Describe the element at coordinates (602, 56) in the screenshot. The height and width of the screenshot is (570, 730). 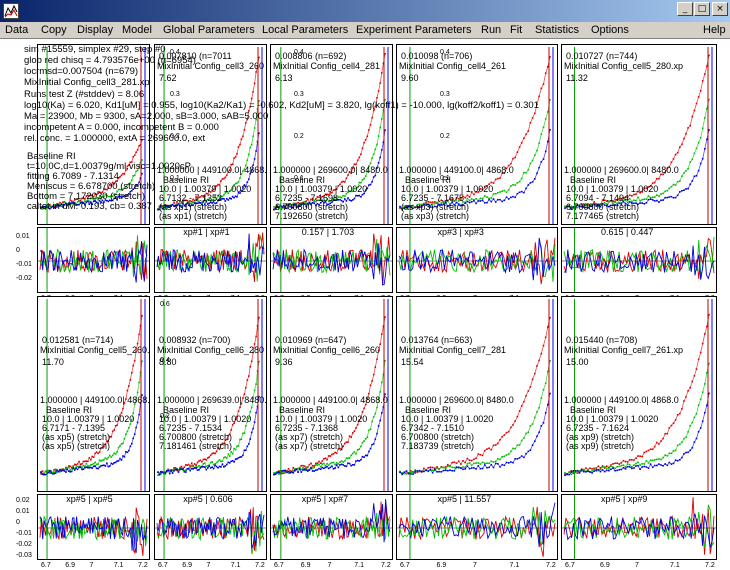
I see `rmsd-label: 0.010727 (n=744)` at that location.